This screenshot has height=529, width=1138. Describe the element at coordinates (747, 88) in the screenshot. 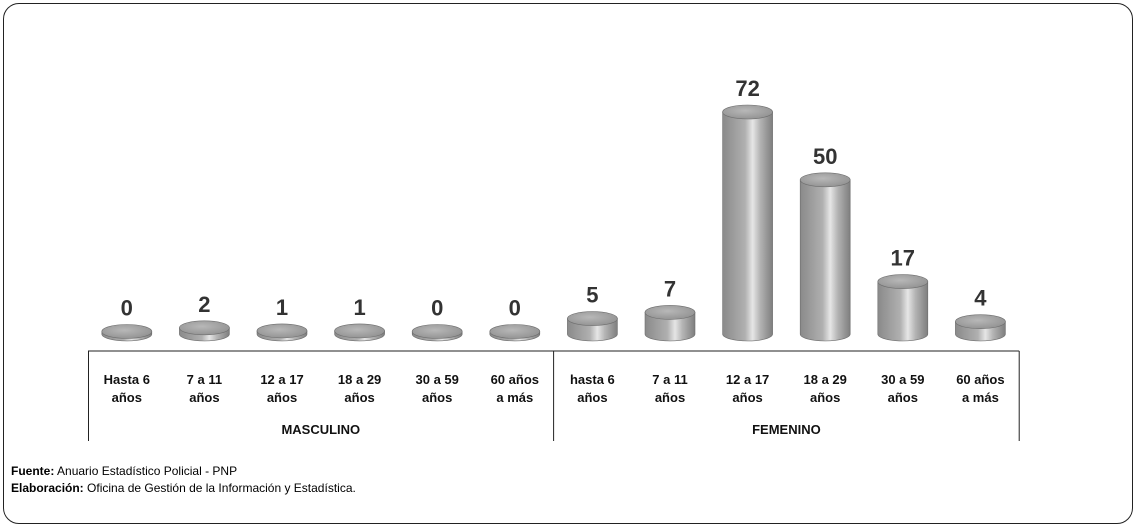

I see `data-label: 72` at that location.